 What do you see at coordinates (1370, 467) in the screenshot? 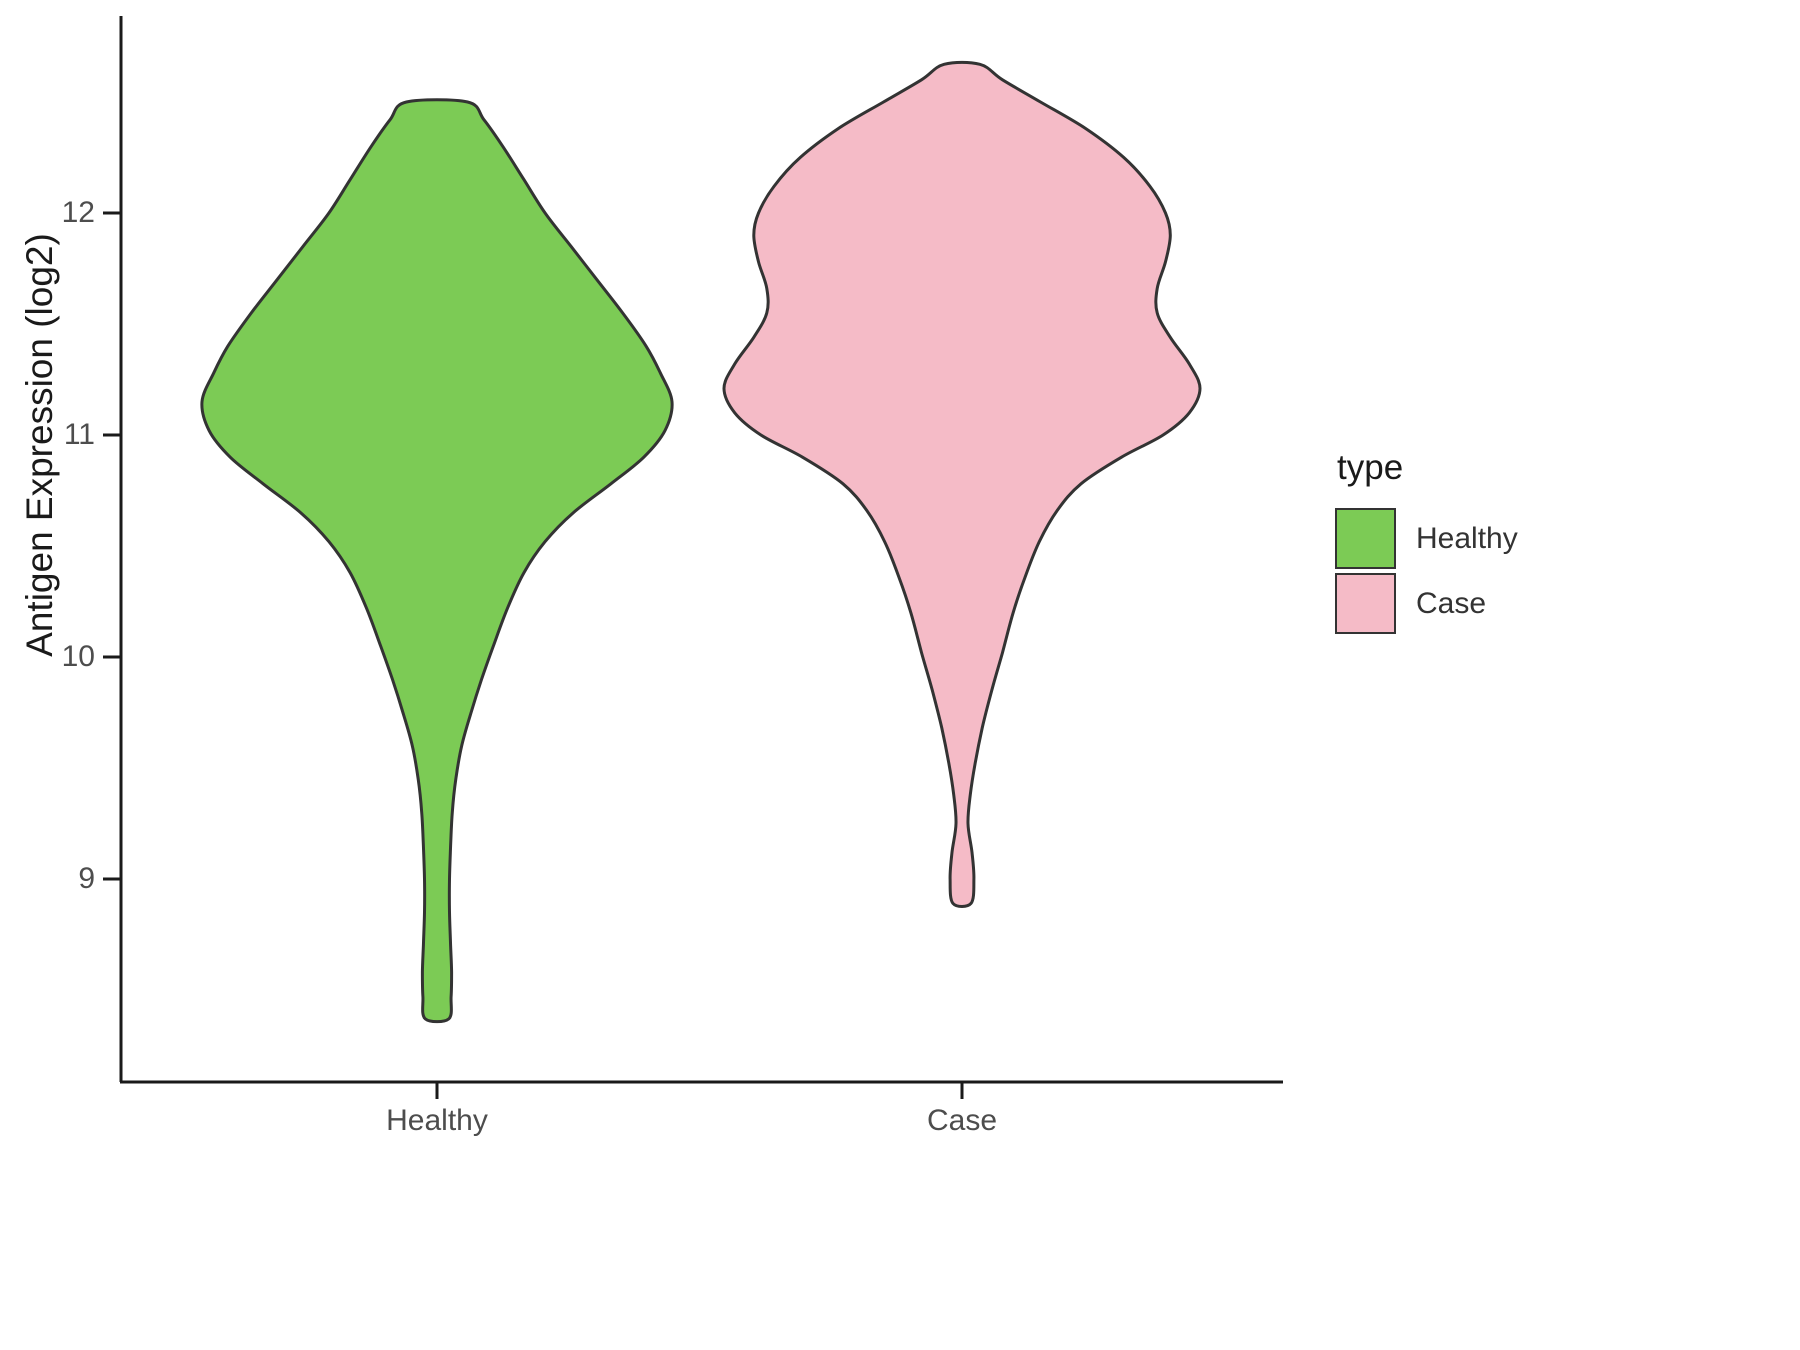
I see `legend-title: type` at bounding box center [1370, 467].